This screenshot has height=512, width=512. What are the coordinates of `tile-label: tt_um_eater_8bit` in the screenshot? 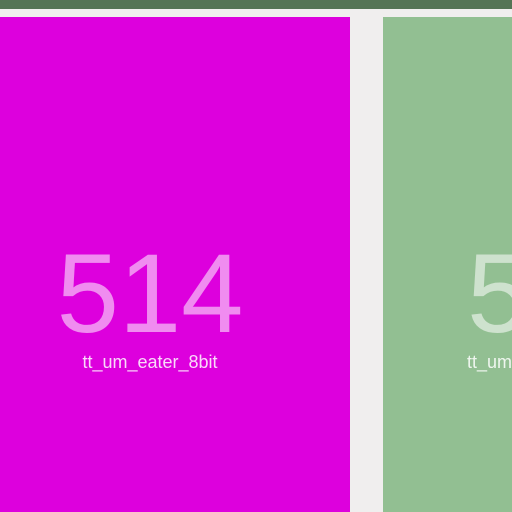 It's located at (150, 362).